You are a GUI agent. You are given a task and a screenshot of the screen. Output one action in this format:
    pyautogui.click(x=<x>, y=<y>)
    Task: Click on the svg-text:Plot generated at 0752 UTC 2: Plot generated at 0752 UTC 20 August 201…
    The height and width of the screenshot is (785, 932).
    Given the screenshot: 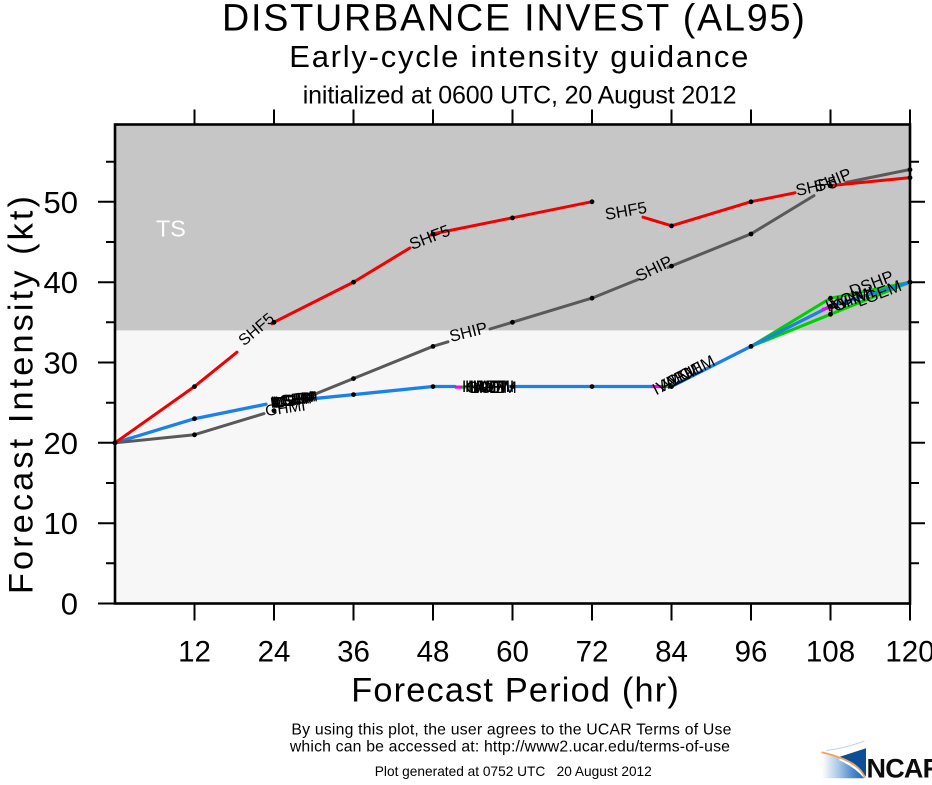 What is the action you would take?
    pyautogui.click(x=513, y=771)
    